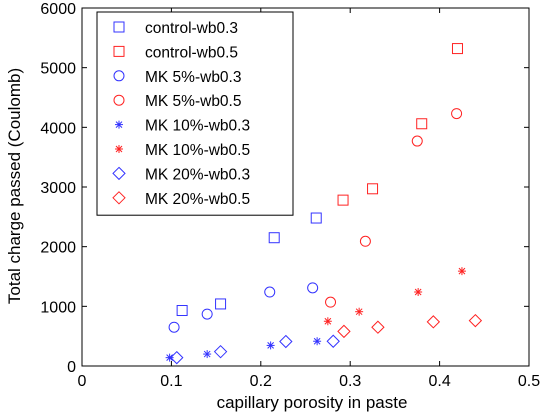 The image size is (550, 420). I want to click on legend-entry: MK 20%-wb0.5, so click(197, 199).